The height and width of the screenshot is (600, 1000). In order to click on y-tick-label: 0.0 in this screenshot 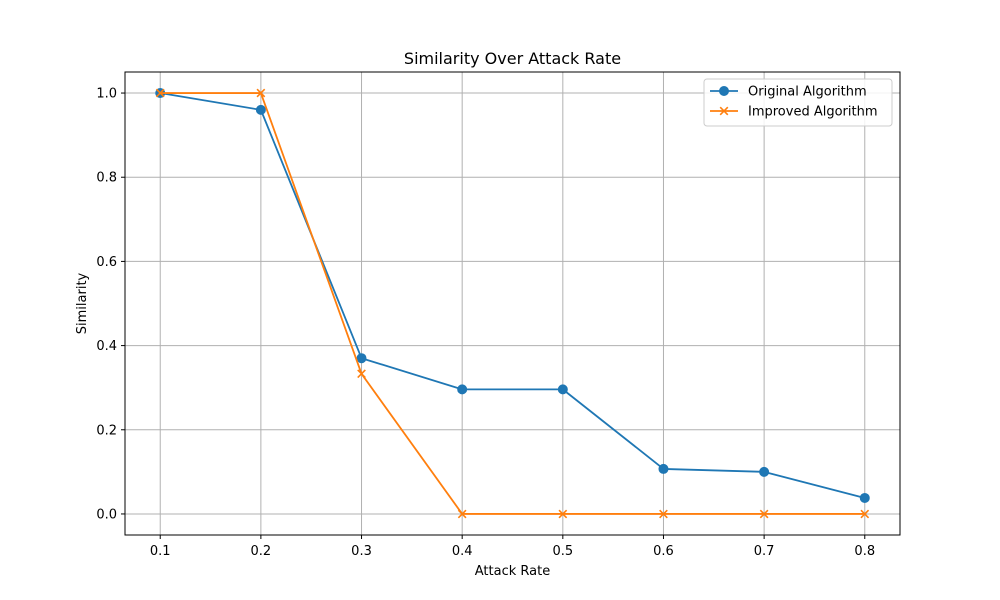, I will do `click(106, 514)`.